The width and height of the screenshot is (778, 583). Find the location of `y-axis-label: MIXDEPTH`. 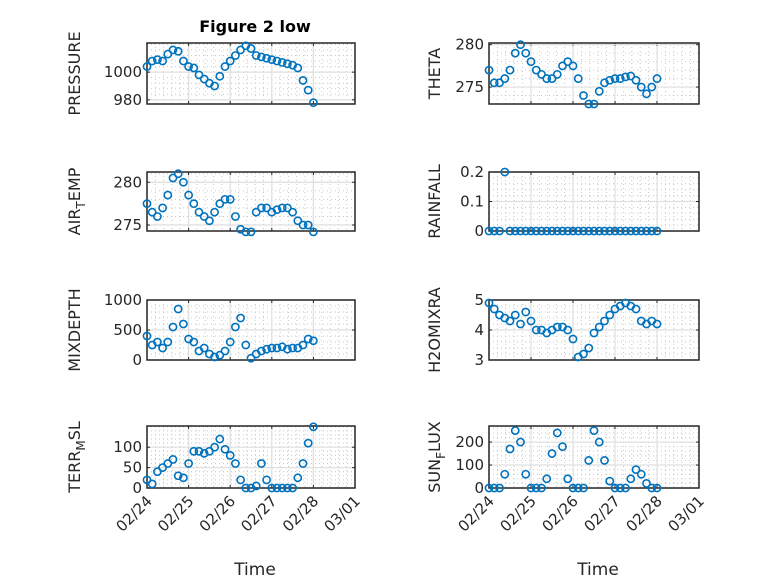

y-axis-label: MIXDEPTH is located at coordinates (74, 329).